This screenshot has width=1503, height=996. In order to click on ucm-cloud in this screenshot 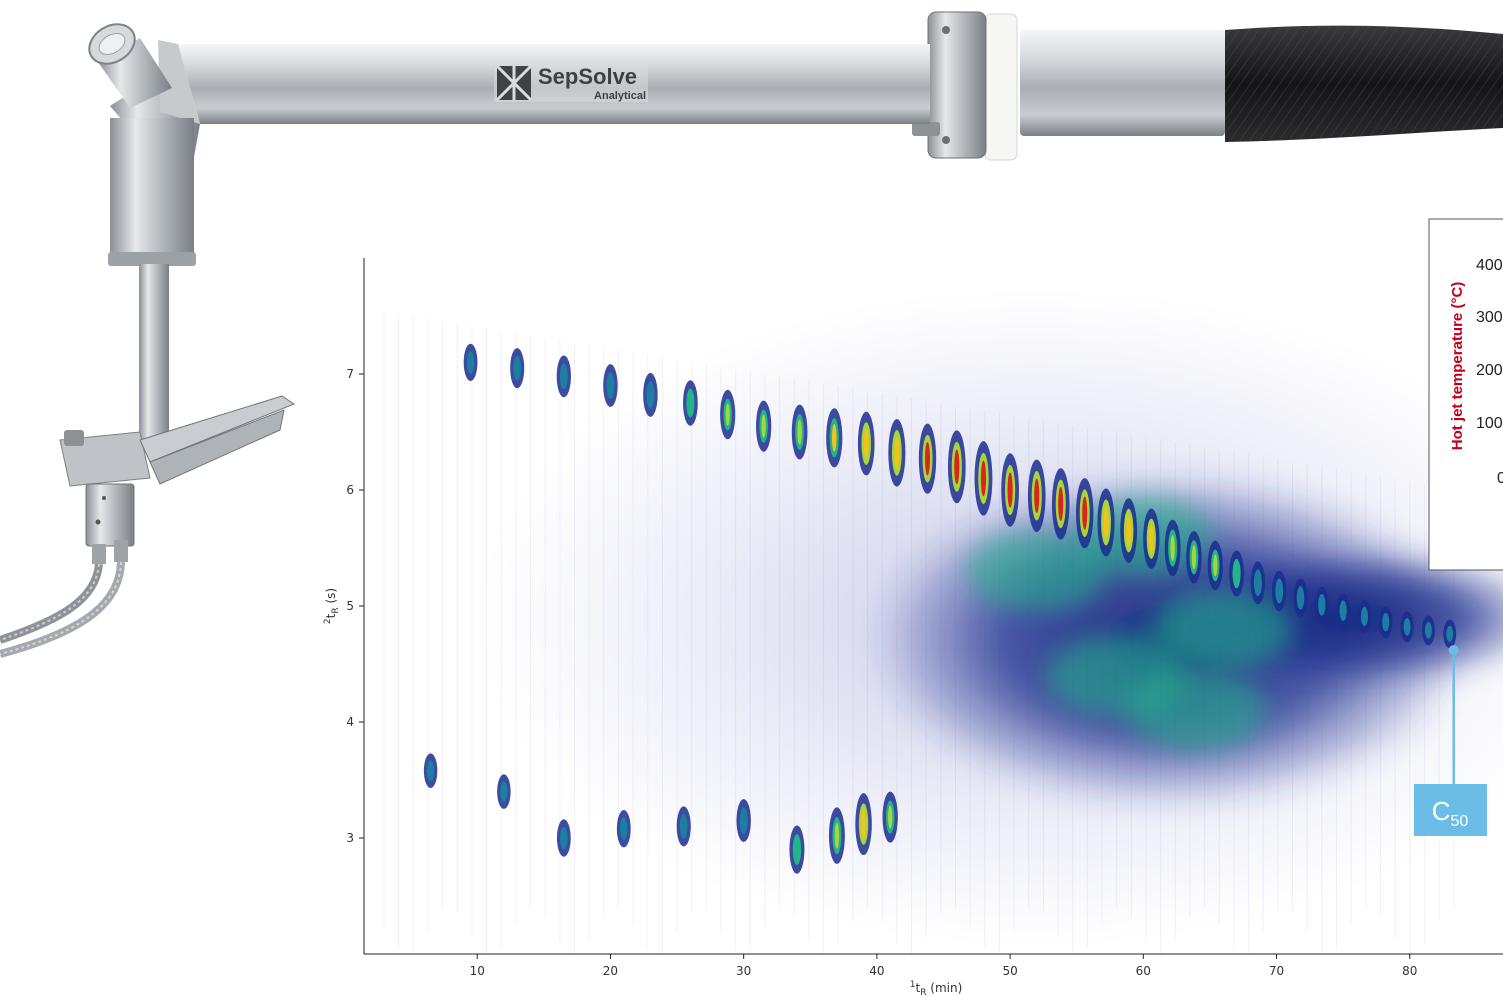, I will do `click(1186, 640)`.